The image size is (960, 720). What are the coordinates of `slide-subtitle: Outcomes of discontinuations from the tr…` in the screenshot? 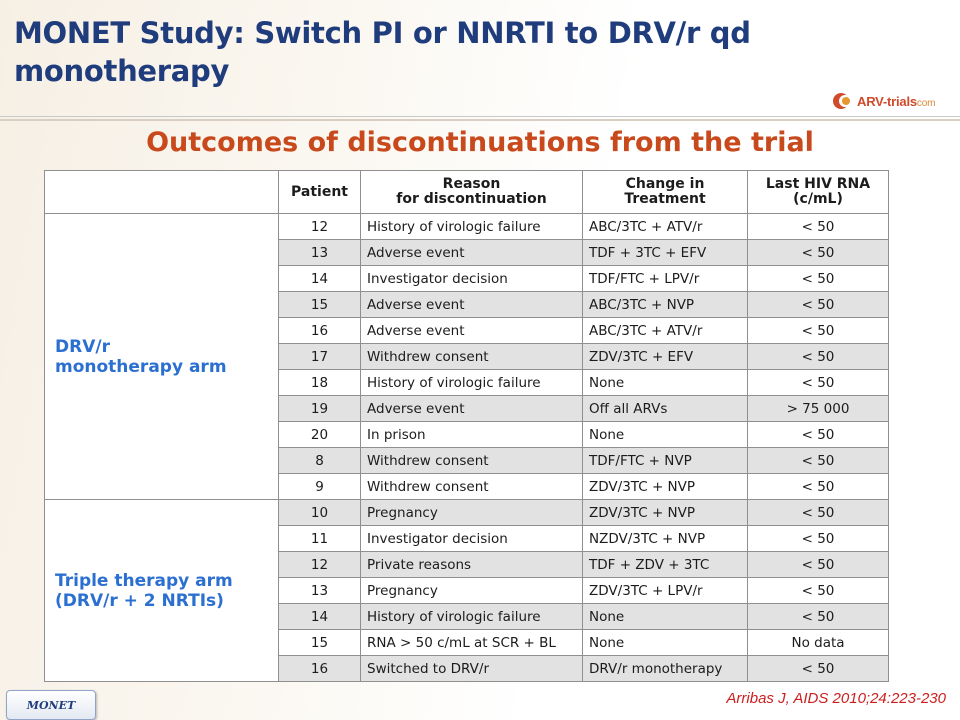 It's located at (480, 142).